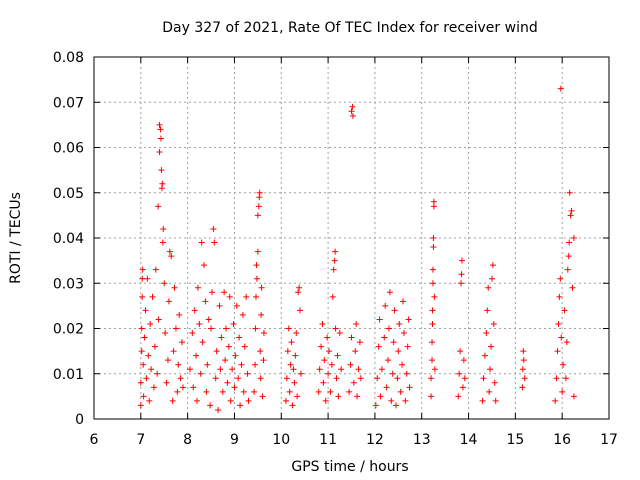 The height and width of the screenshot is (480, 640). I want to click on x-tick-label: 8, so click(187, 440).